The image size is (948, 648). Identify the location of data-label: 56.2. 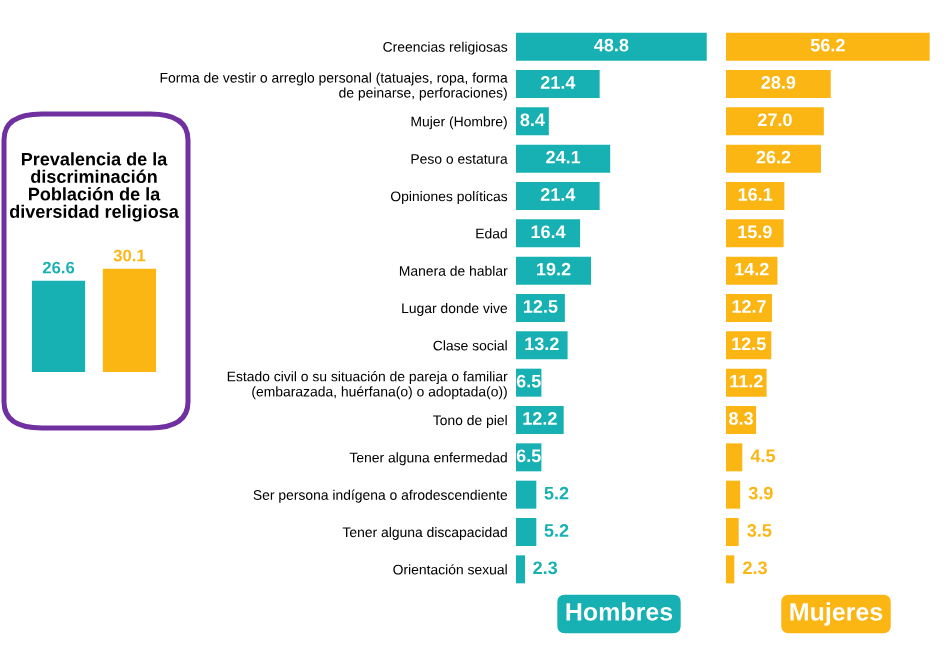
(827, 45).